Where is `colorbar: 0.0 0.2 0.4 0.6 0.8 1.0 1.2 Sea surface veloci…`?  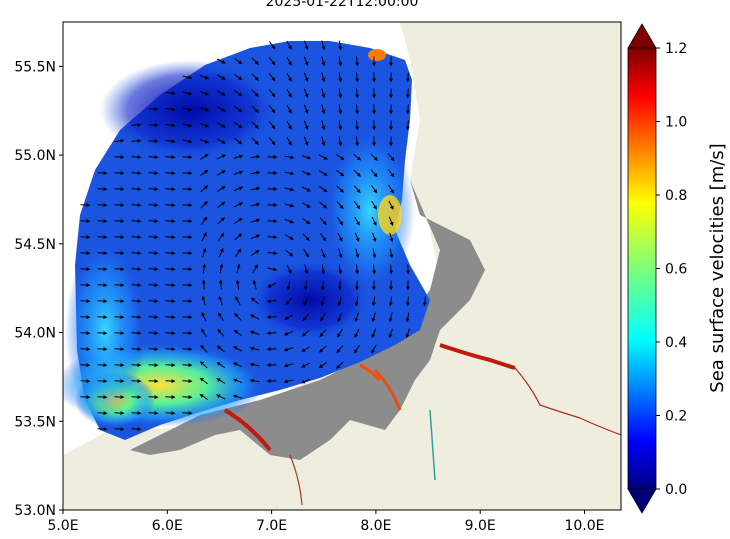 colorbar: 0.0 0.2 0.4 0.6 0.8 1.0 1.2 Sea surface veloci… is located at coordinates (677, 268).